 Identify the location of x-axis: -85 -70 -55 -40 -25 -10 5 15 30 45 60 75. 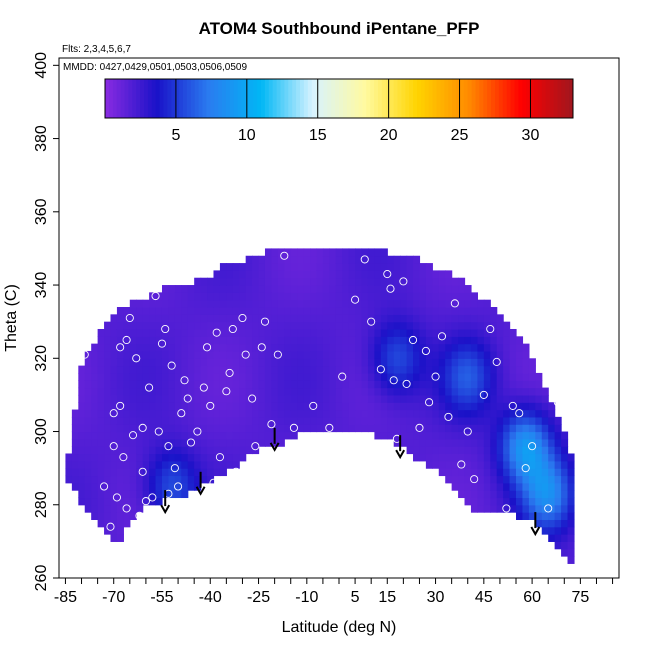
(334, 591).